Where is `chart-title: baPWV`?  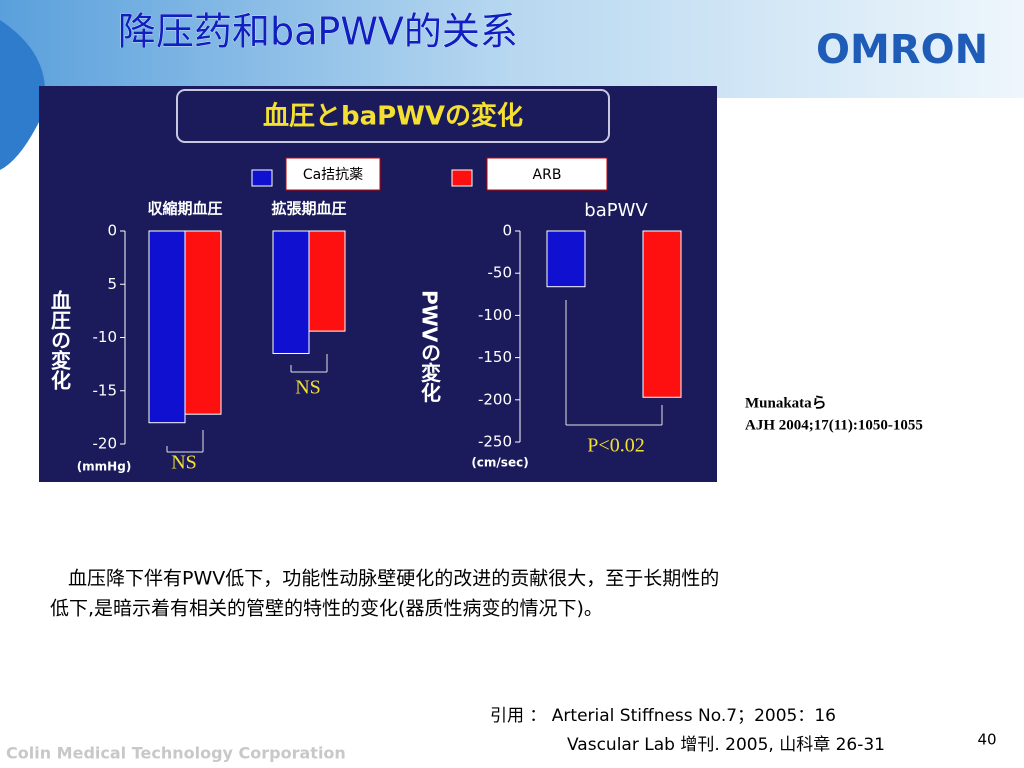
chart-title: baPWV is located at coordinates (616, 210).